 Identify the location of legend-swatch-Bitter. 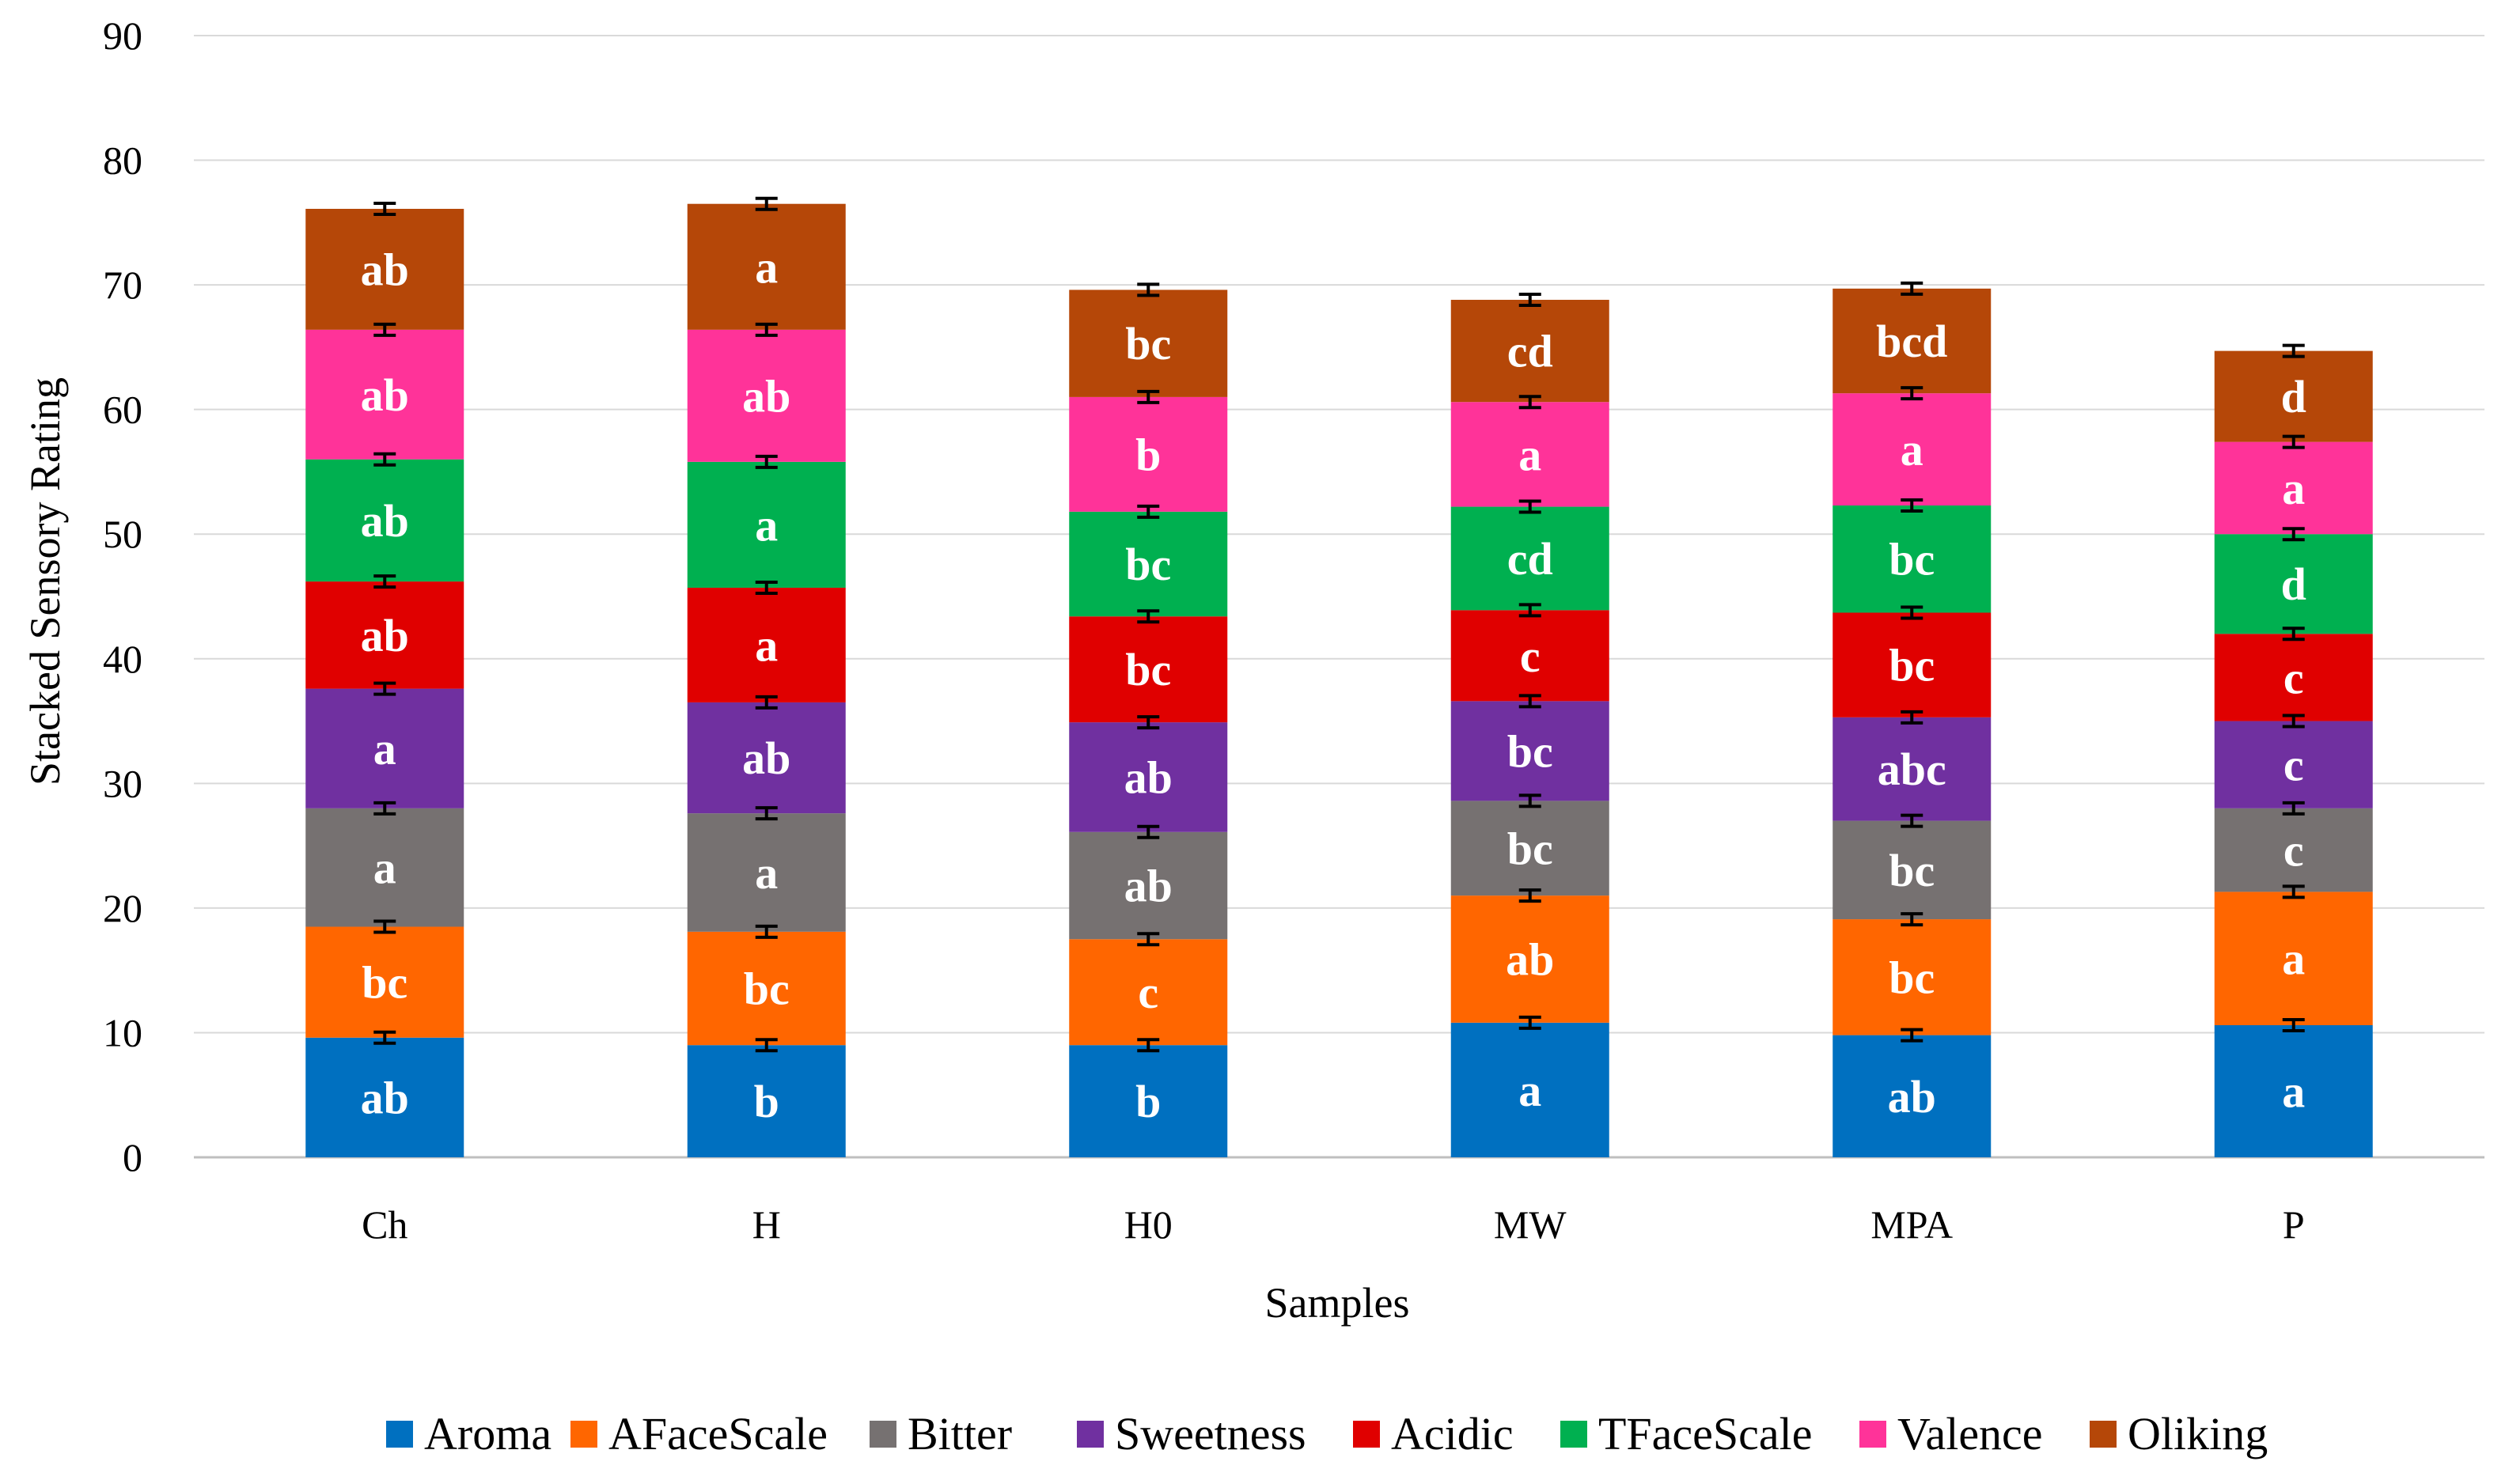
(883, 1434).